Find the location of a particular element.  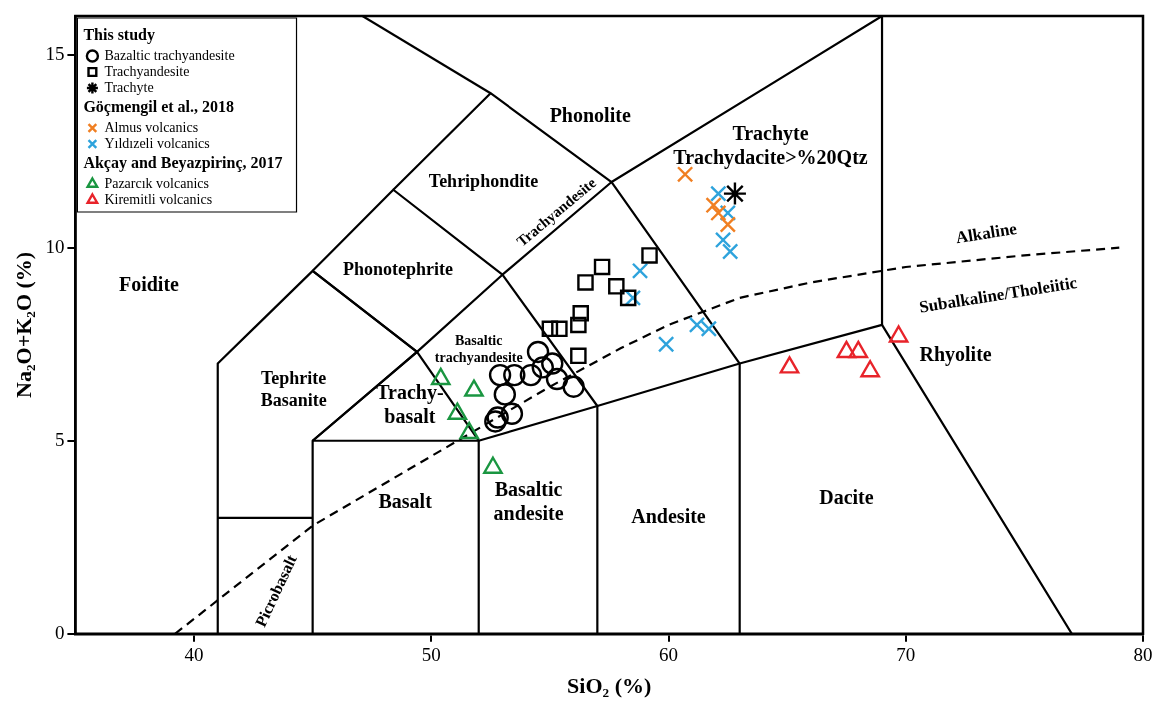

y-axis-title: Na₂O+K₂O (%) is located at coordinates (23, 324).